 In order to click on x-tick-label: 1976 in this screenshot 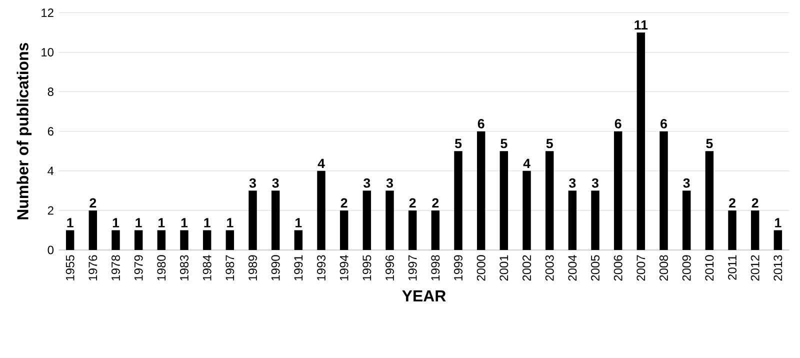, I will do `click(93, 267)`.